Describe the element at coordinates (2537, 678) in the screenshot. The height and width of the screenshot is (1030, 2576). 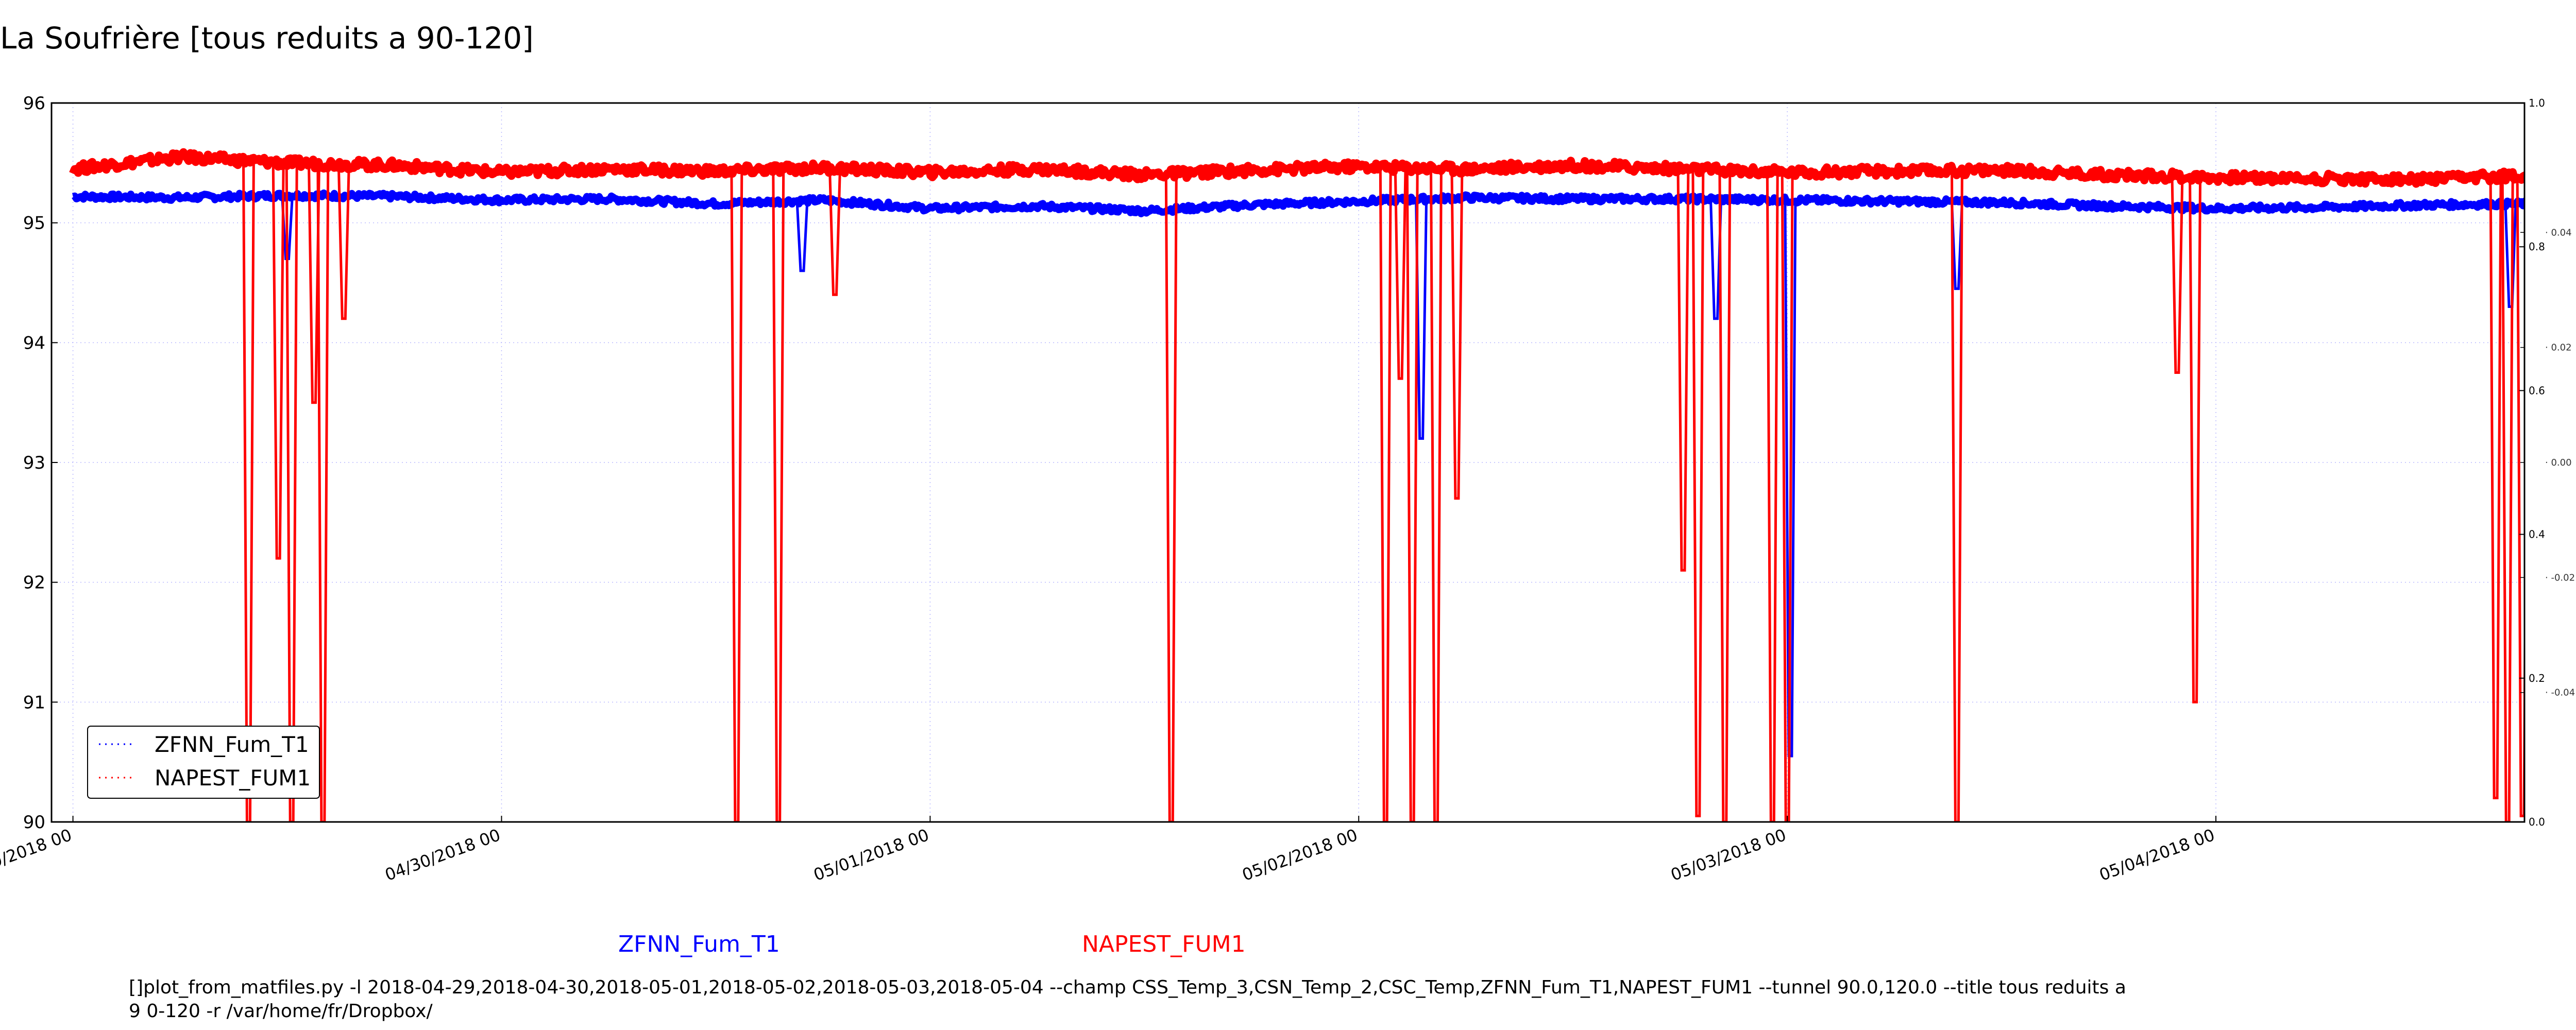
I see `right-tick-label: 0.2` at that location.